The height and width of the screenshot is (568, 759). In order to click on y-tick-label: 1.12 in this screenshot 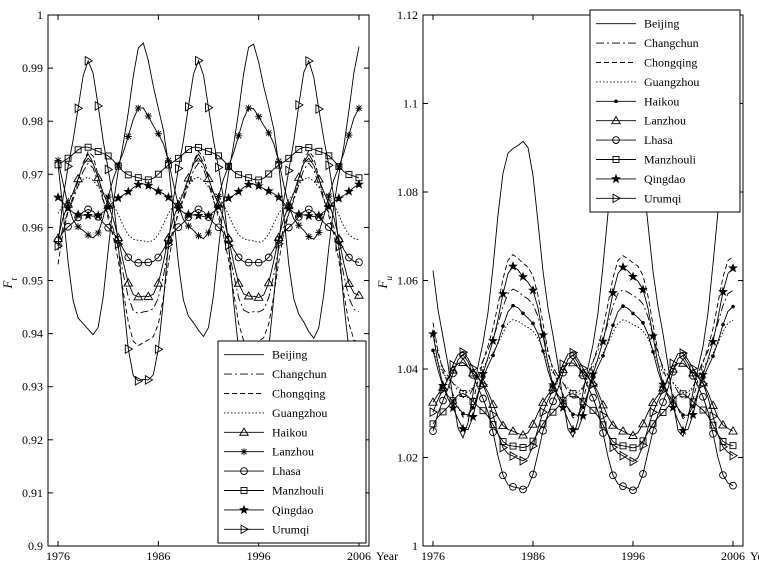, I will do `click(407, 15)`.